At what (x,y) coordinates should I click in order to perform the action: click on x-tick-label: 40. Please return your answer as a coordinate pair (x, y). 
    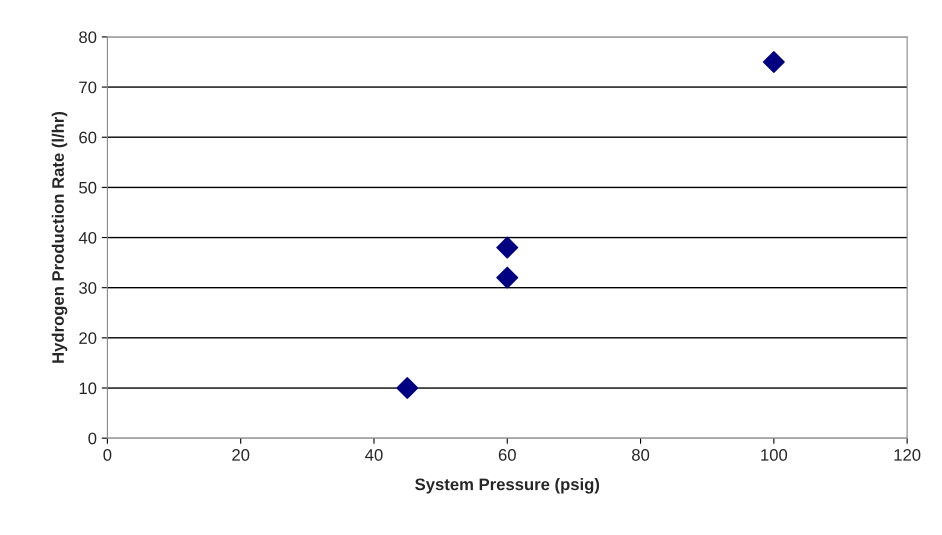
    Looking at the image, I should click on (374, 455).